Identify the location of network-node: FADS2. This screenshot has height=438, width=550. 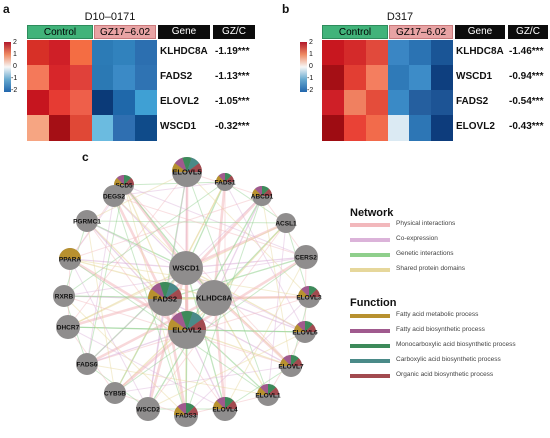
(165, 299).